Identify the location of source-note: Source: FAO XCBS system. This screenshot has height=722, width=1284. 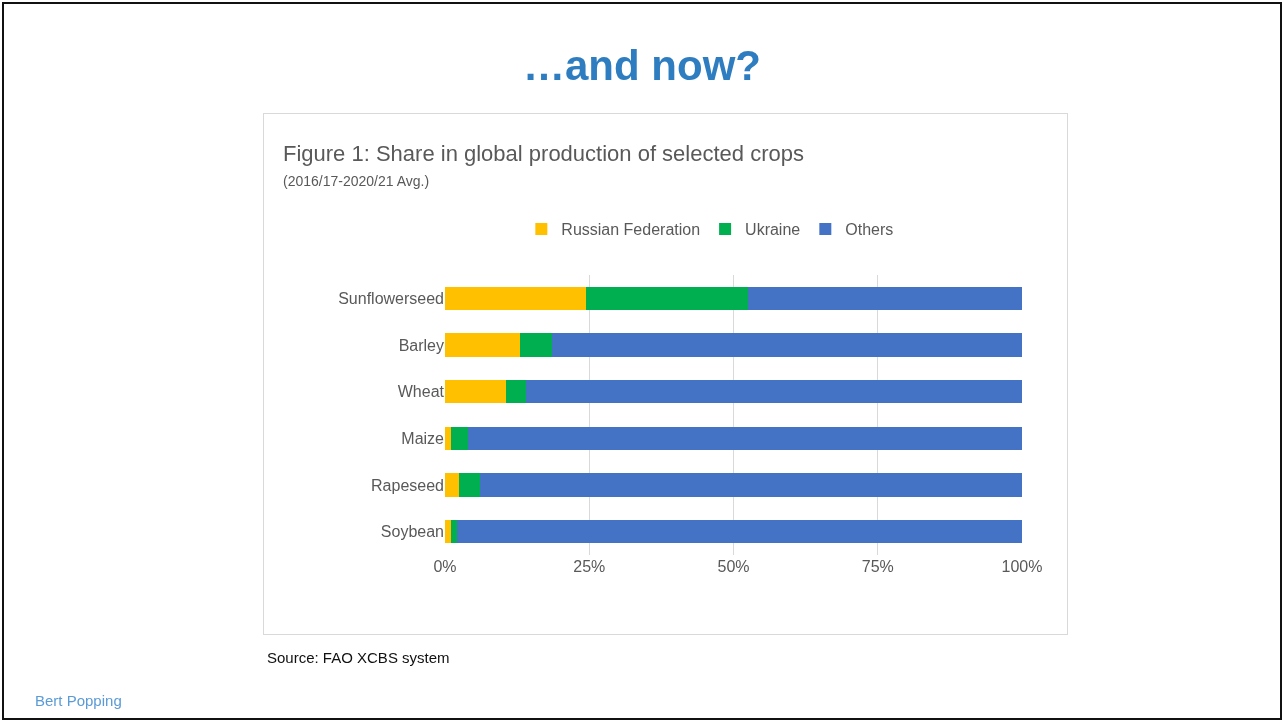
(358, 657).